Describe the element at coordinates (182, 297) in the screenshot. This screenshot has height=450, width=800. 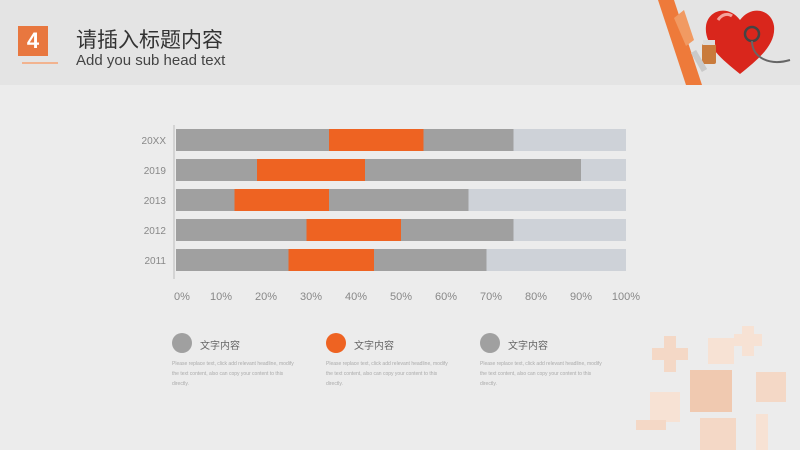
I see `x-tick-label: 0%` at that location.